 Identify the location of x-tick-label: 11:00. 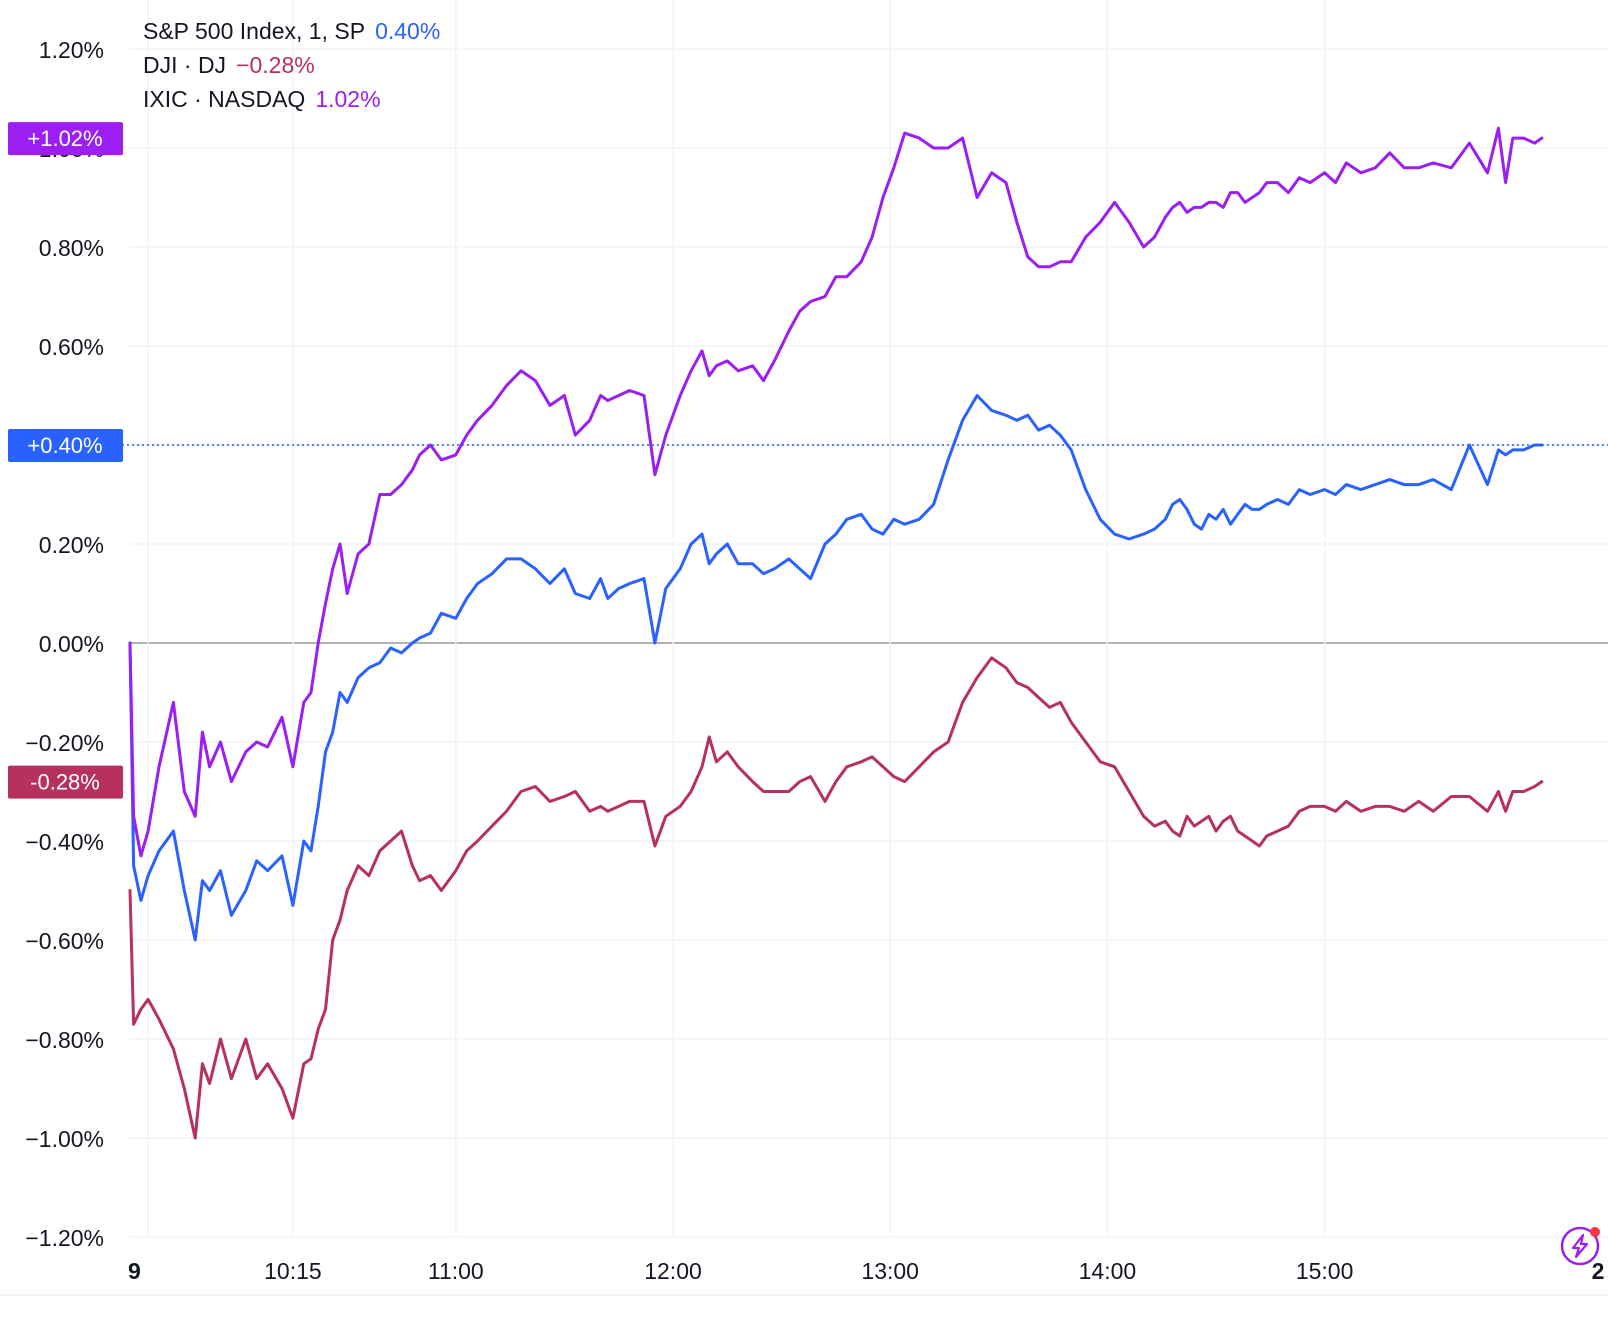
(456, 1271).